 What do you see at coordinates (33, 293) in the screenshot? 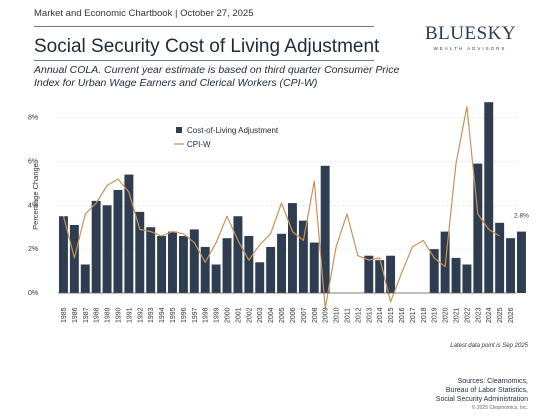
I see `y-tick-label: 0%` at bounding box center [33, 293].